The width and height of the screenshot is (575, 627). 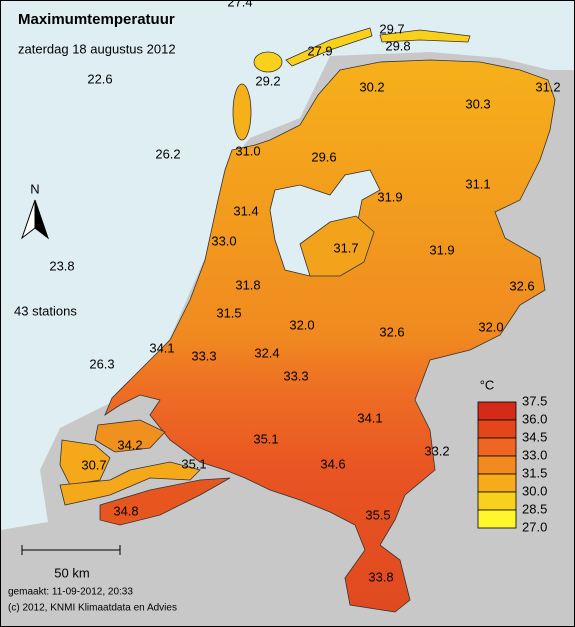 What do you see at coordinates (267, 80) in the screenshot?
I see `station-value: 29.2` at bounding box center [267, 80].